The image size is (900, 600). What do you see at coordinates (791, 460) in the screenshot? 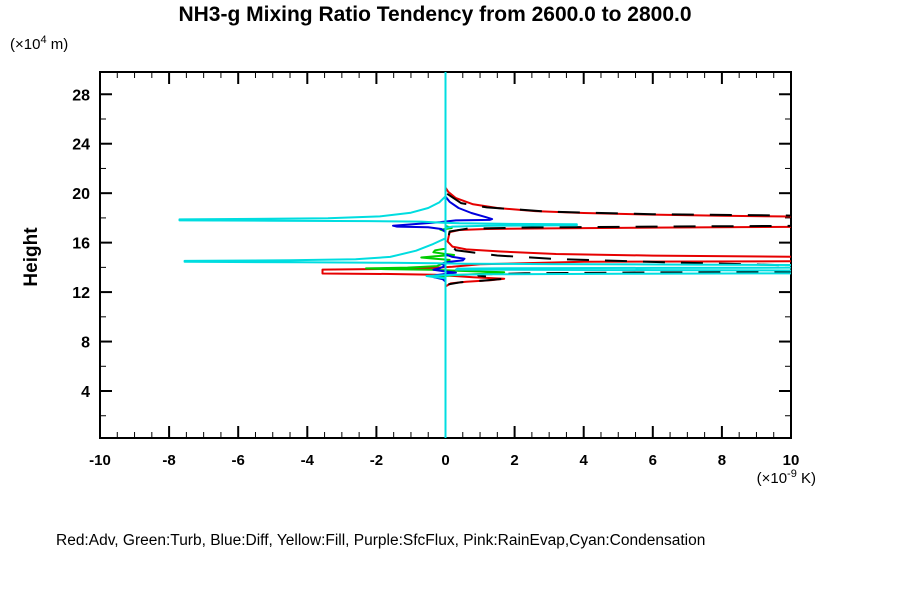
I see `x-tick-label: 10` at bounding box center [791, 460].